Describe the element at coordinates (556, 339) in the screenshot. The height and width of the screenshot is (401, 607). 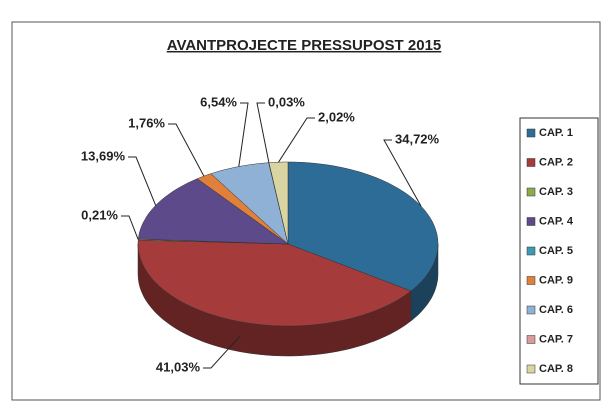
I see `legend-label: CAP. 7` at that location.